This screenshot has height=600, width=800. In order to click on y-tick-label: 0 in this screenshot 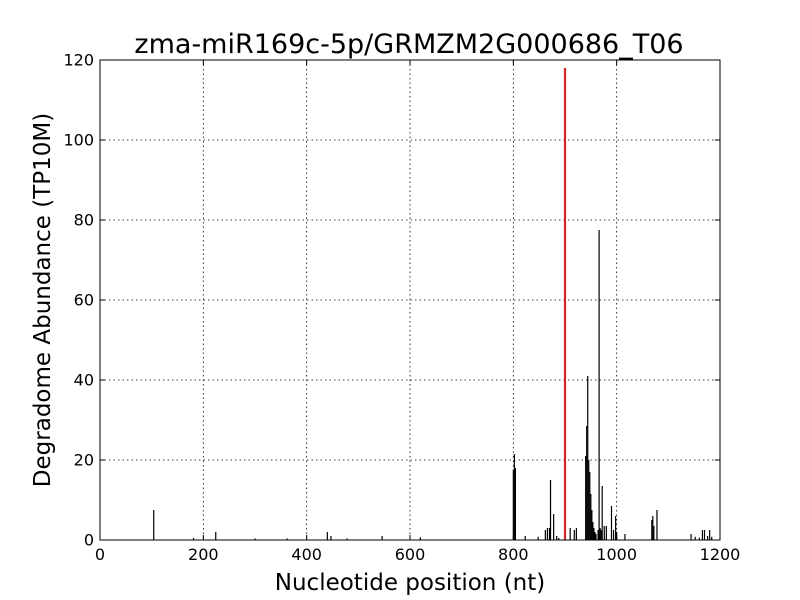, I will do `click(89, 540)`.